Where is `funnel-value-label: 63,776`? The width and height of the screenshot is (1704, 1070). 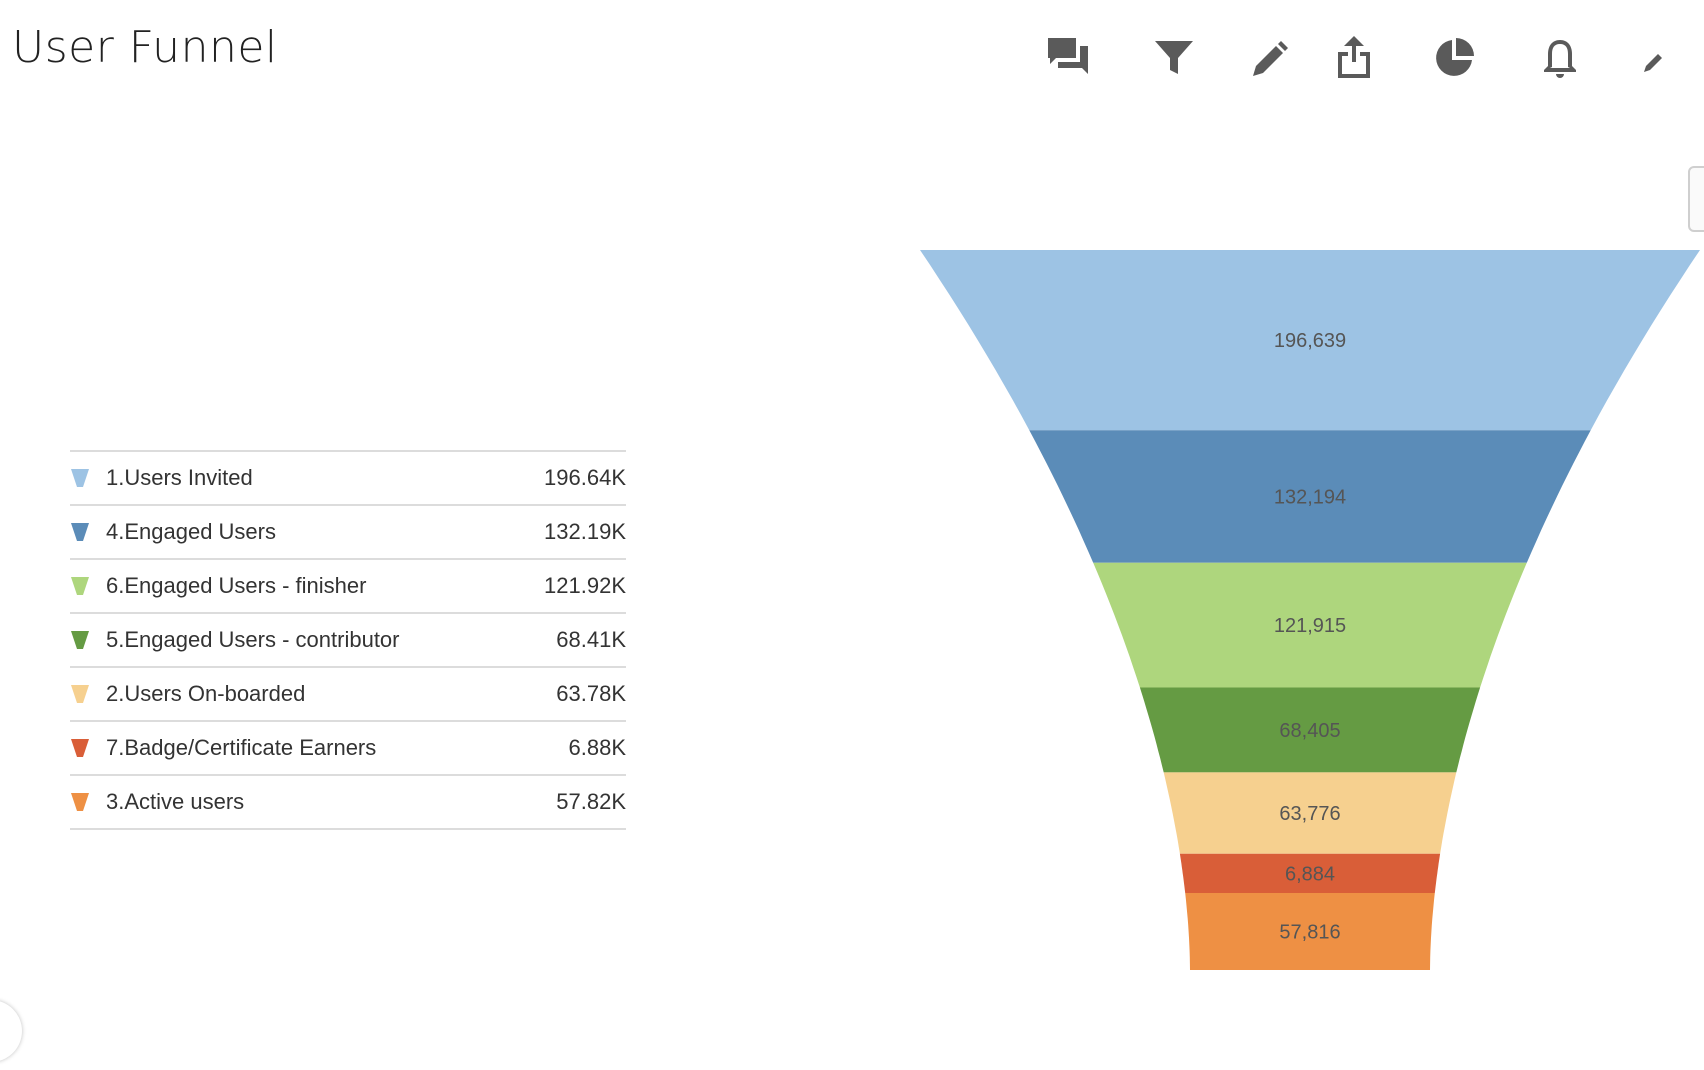 funnel-value-label: 63,776 is located at coordinates (1309, 814).